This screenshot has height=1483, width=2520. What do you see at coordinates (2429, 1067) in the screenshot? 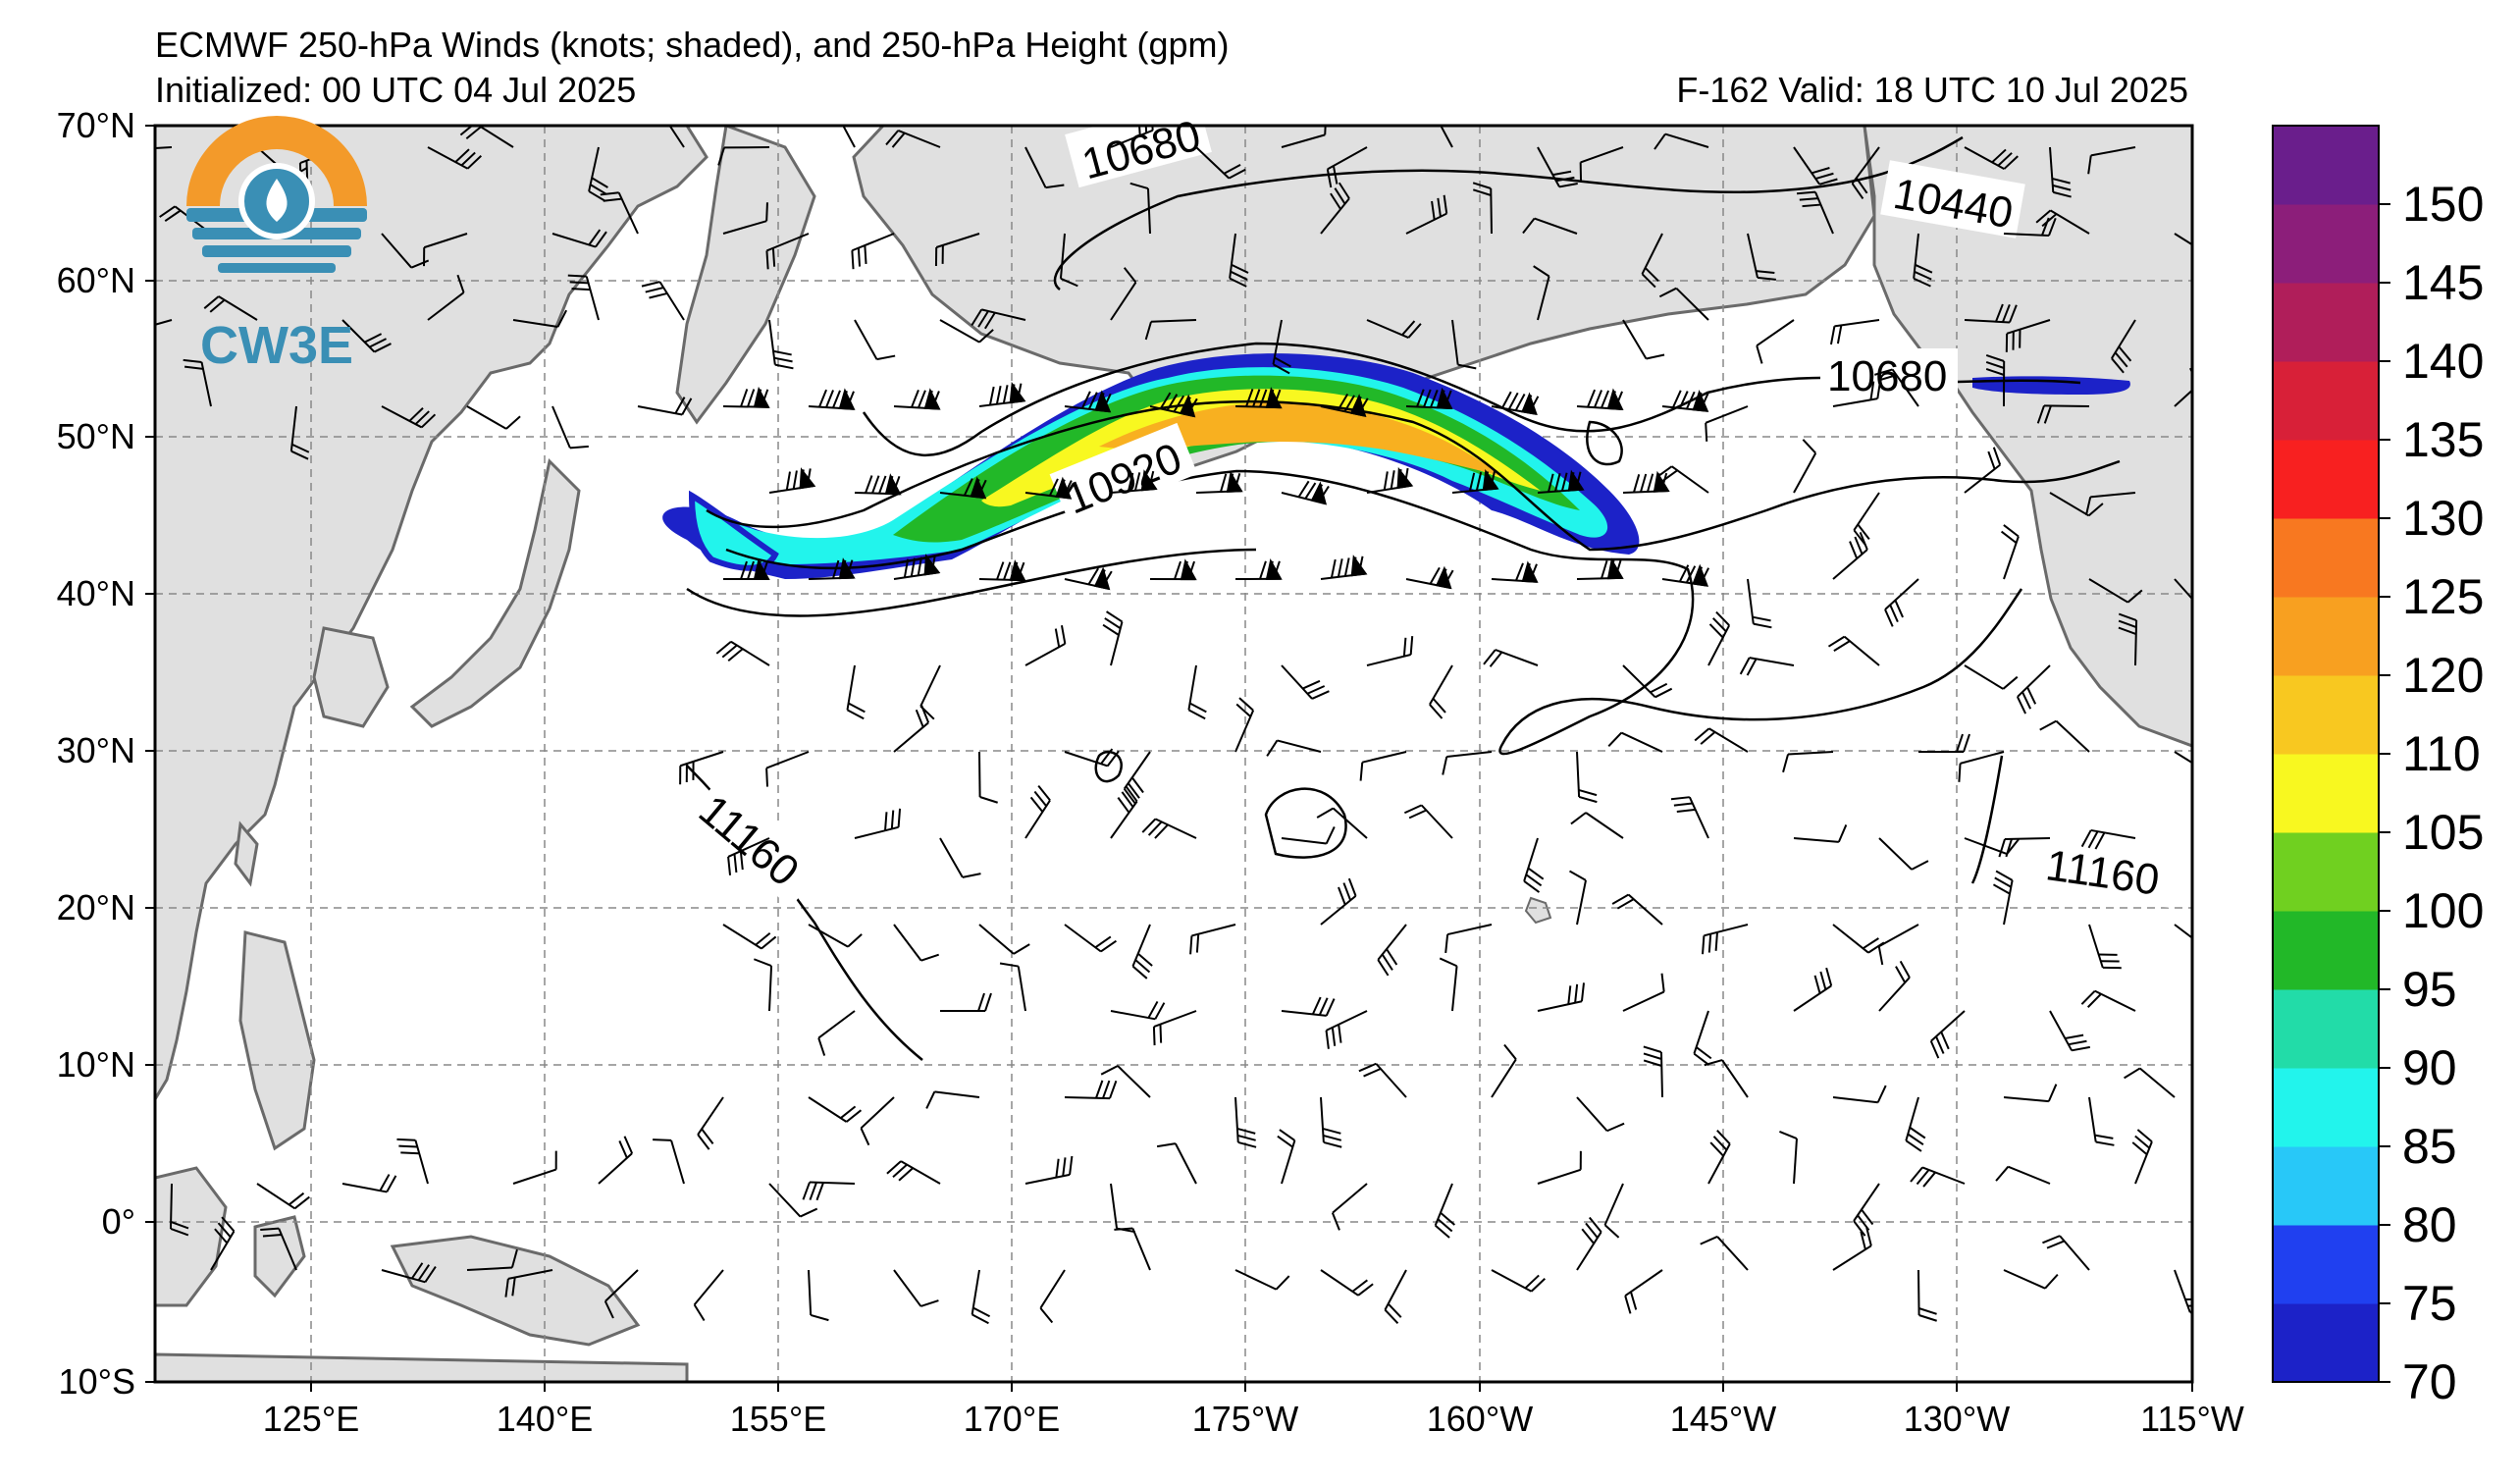
I see `colorbar-label: 90` at bounding box center [2429, 1067].